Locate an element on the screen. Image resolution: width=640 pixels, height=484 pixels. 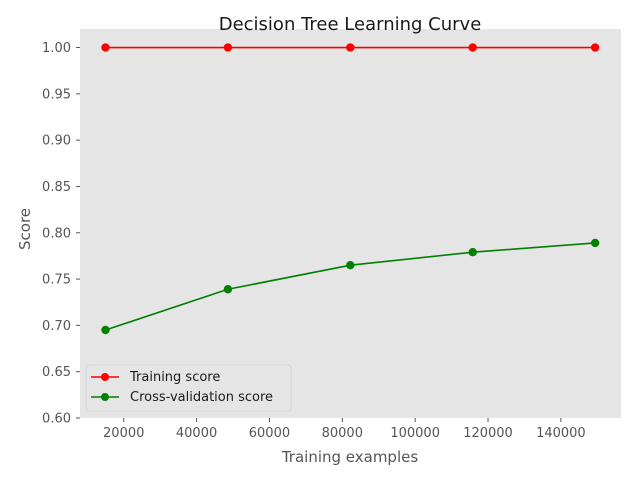
x-tick-label: 80000 is located at coordinates (342, 433).